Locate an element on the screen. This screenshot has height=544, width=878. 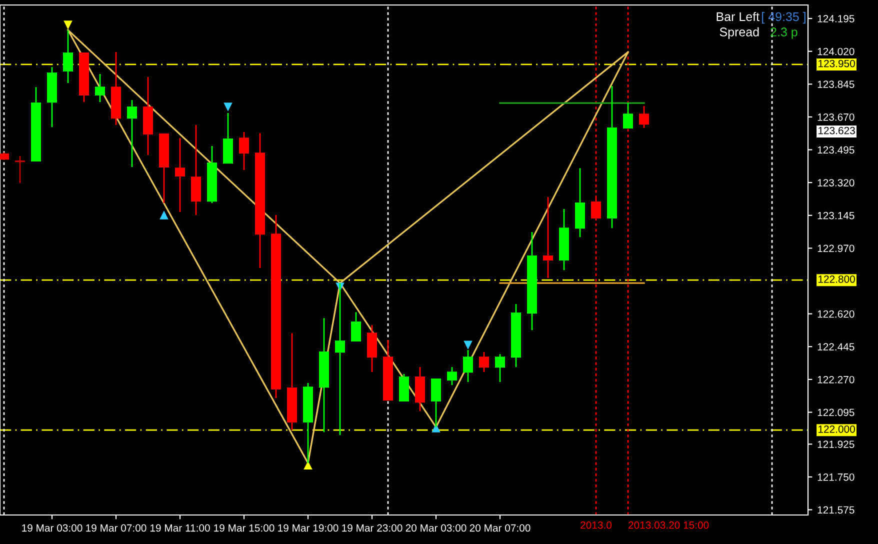
y-tick-label: 123.670 is located at coordinates (836, 117).